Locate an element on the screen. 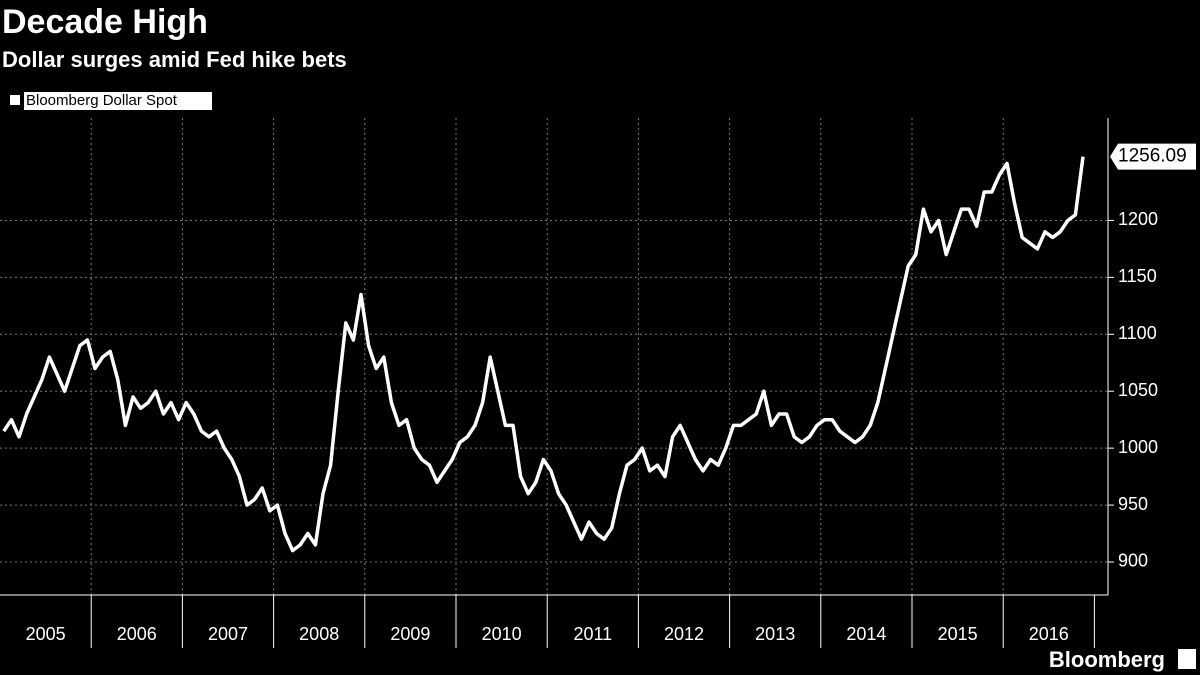  legend-box is located at coordinates (118, 101).